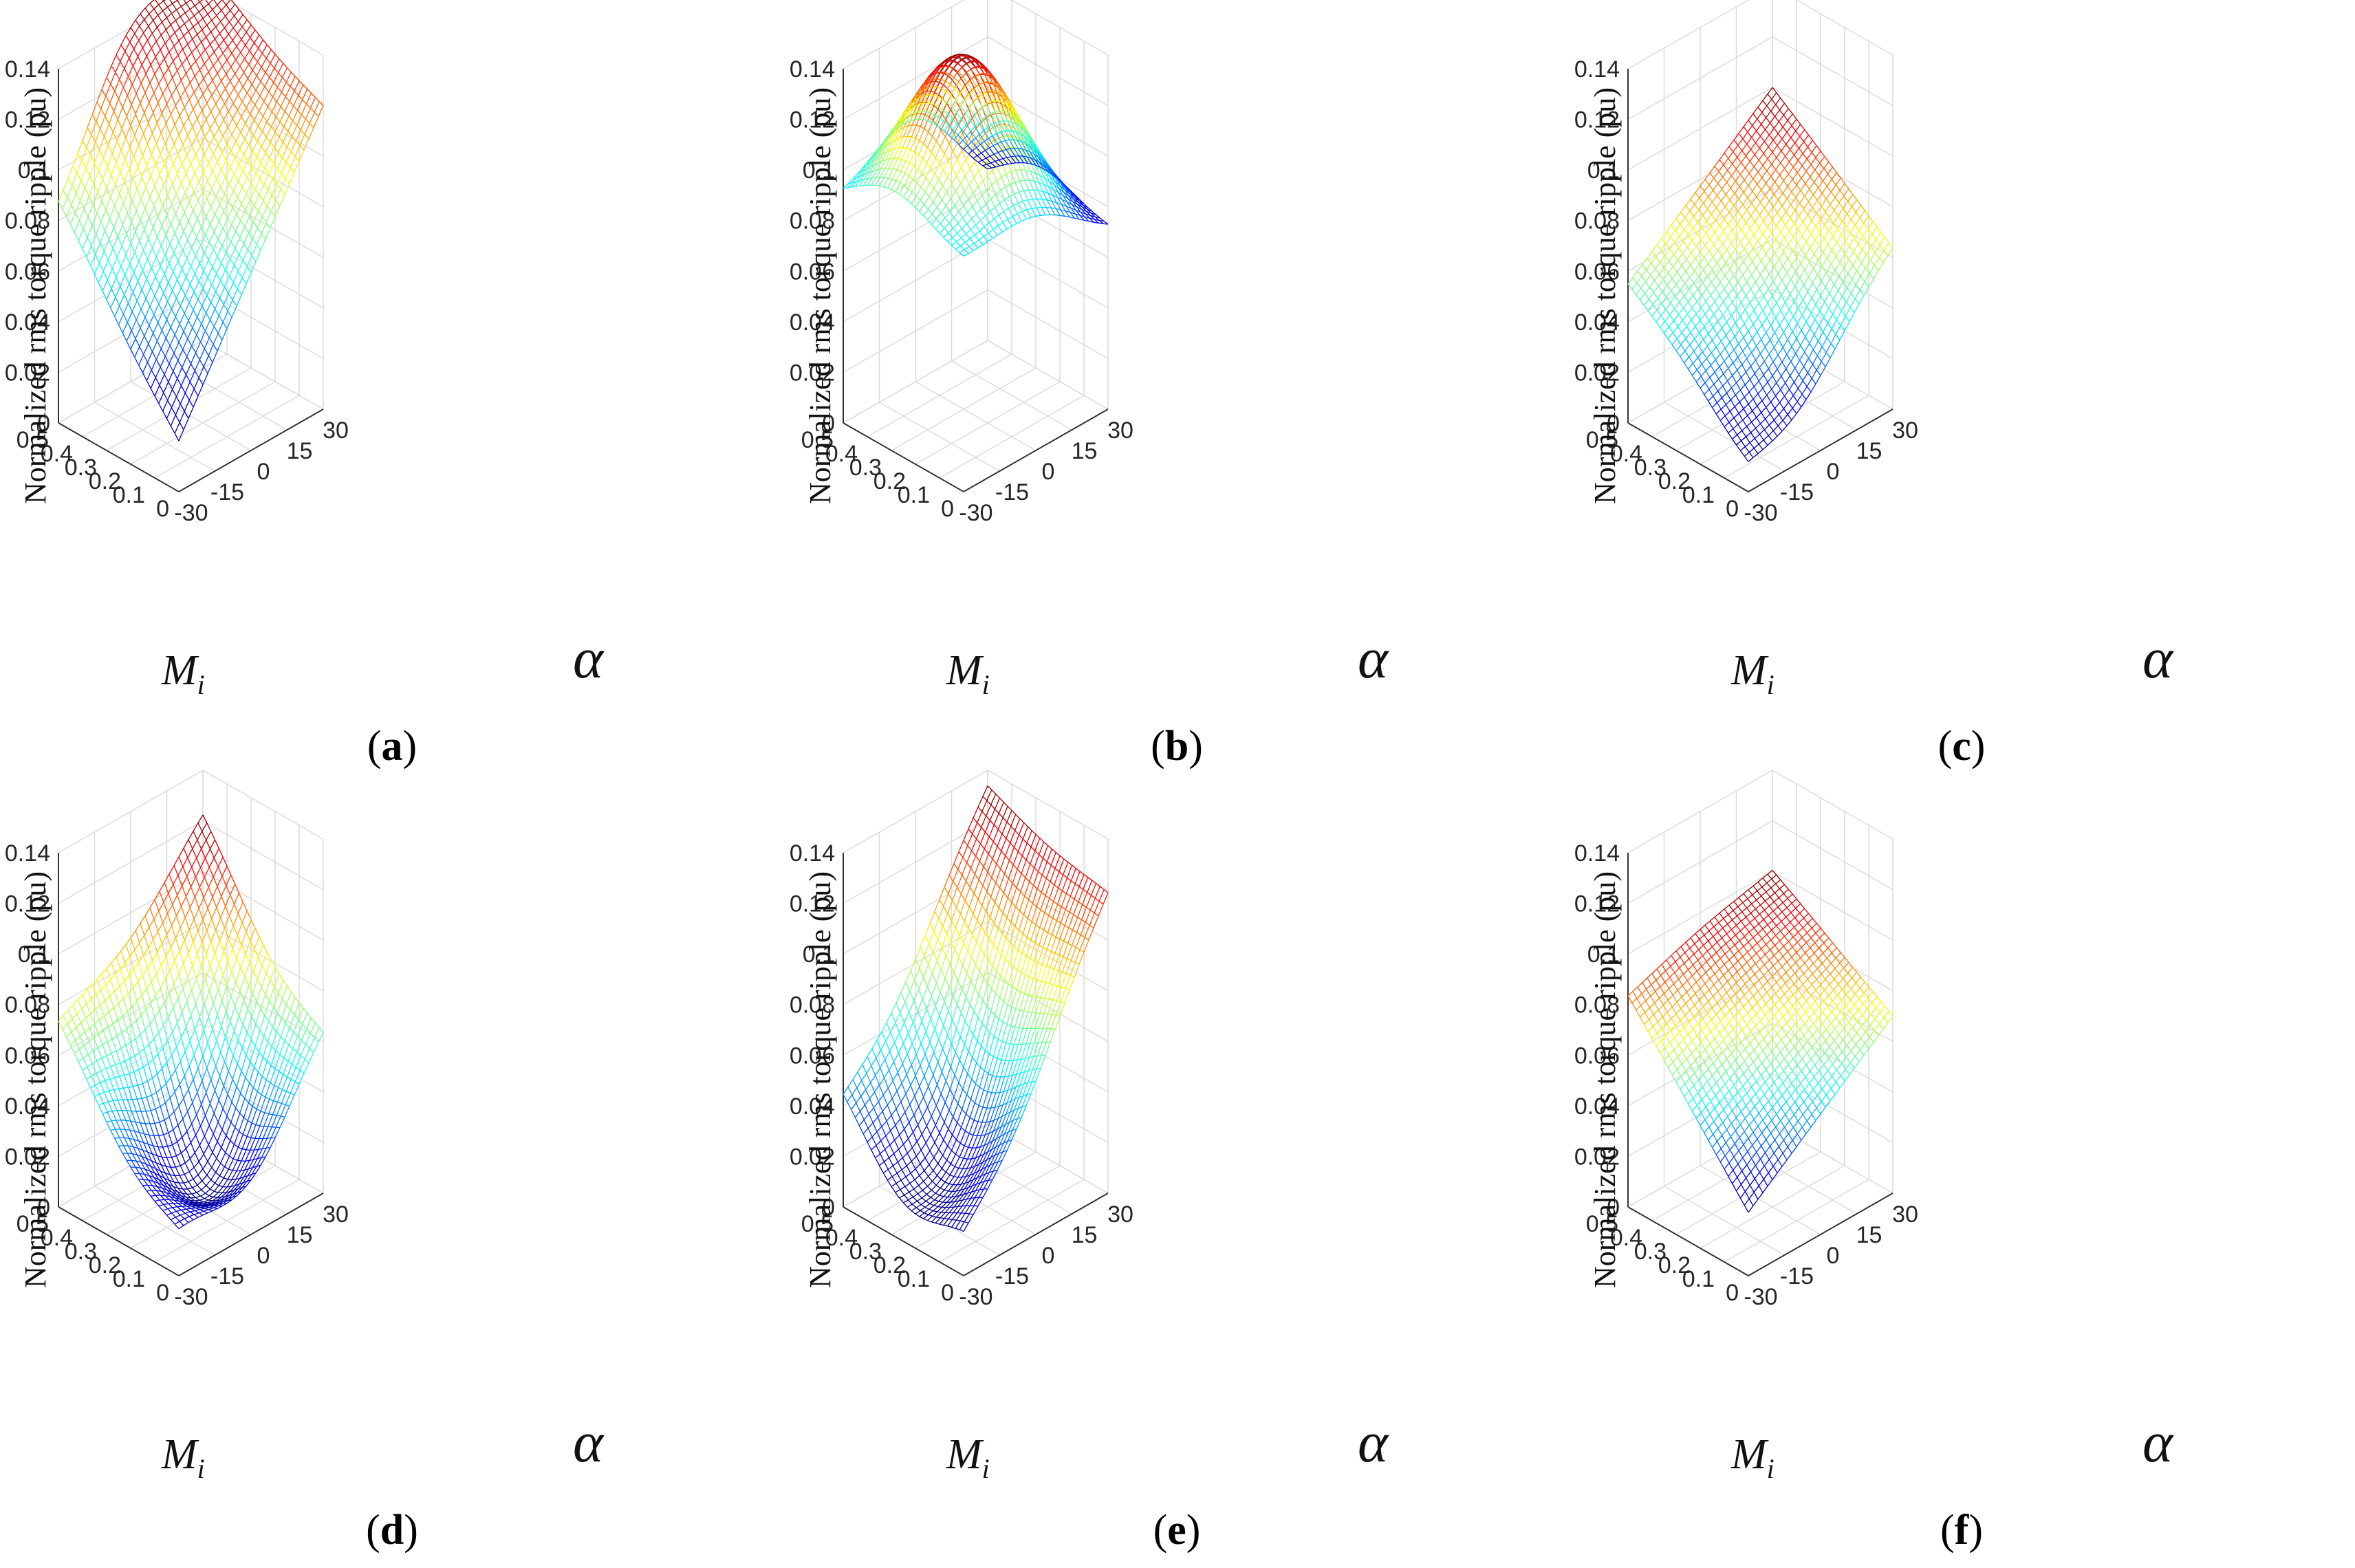 This screenshot has width=2355, height=1568. What do you see at coordinates (1373, 658) in the screenshot?
I see `alpha-axis-label: α` at bounding box center [1373, 658].